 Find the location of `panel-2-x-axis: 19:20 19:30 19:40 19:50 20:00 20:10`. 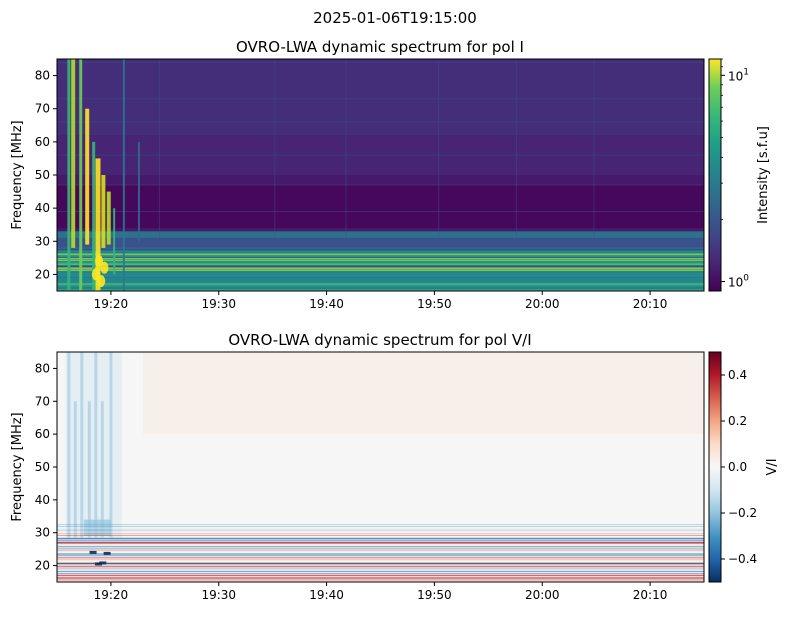

panel-2-x-axis: 19:20 19:30 19:40 19:50 20:00 20:10 is located at coordinates (381, 592).